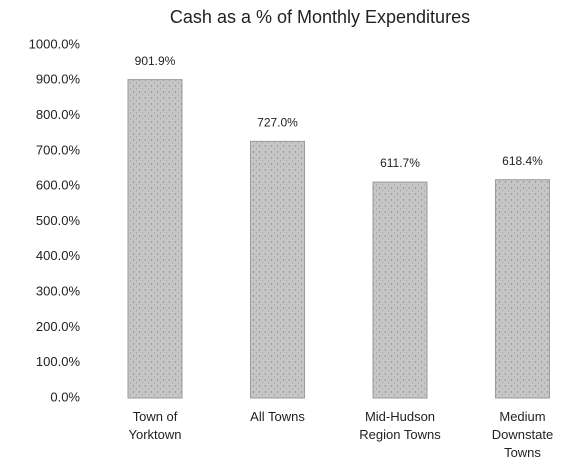 This screenshot has height=471, width=563. I want to click on x-tick-label: All Towns, so click(277, 416).